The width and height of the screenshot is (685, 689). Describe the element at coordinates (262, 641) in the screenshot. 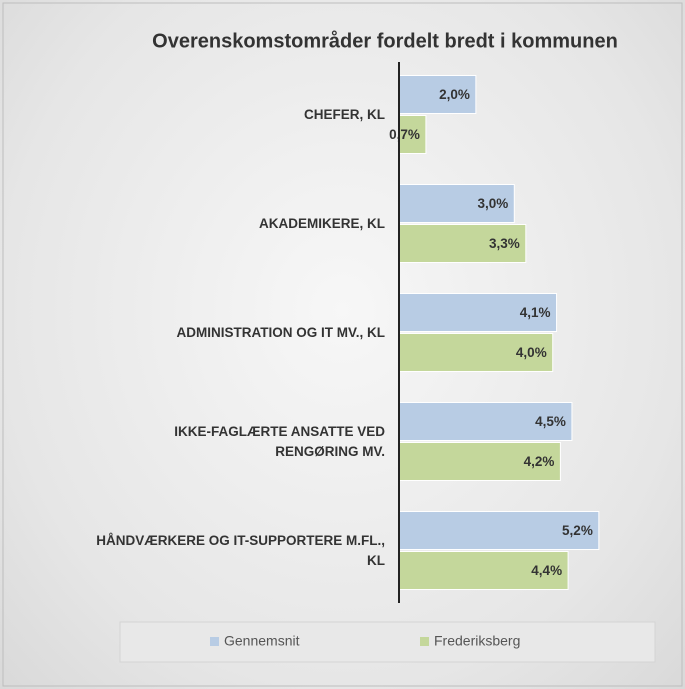

I see `legend-label: Gennemsnit` at that location.